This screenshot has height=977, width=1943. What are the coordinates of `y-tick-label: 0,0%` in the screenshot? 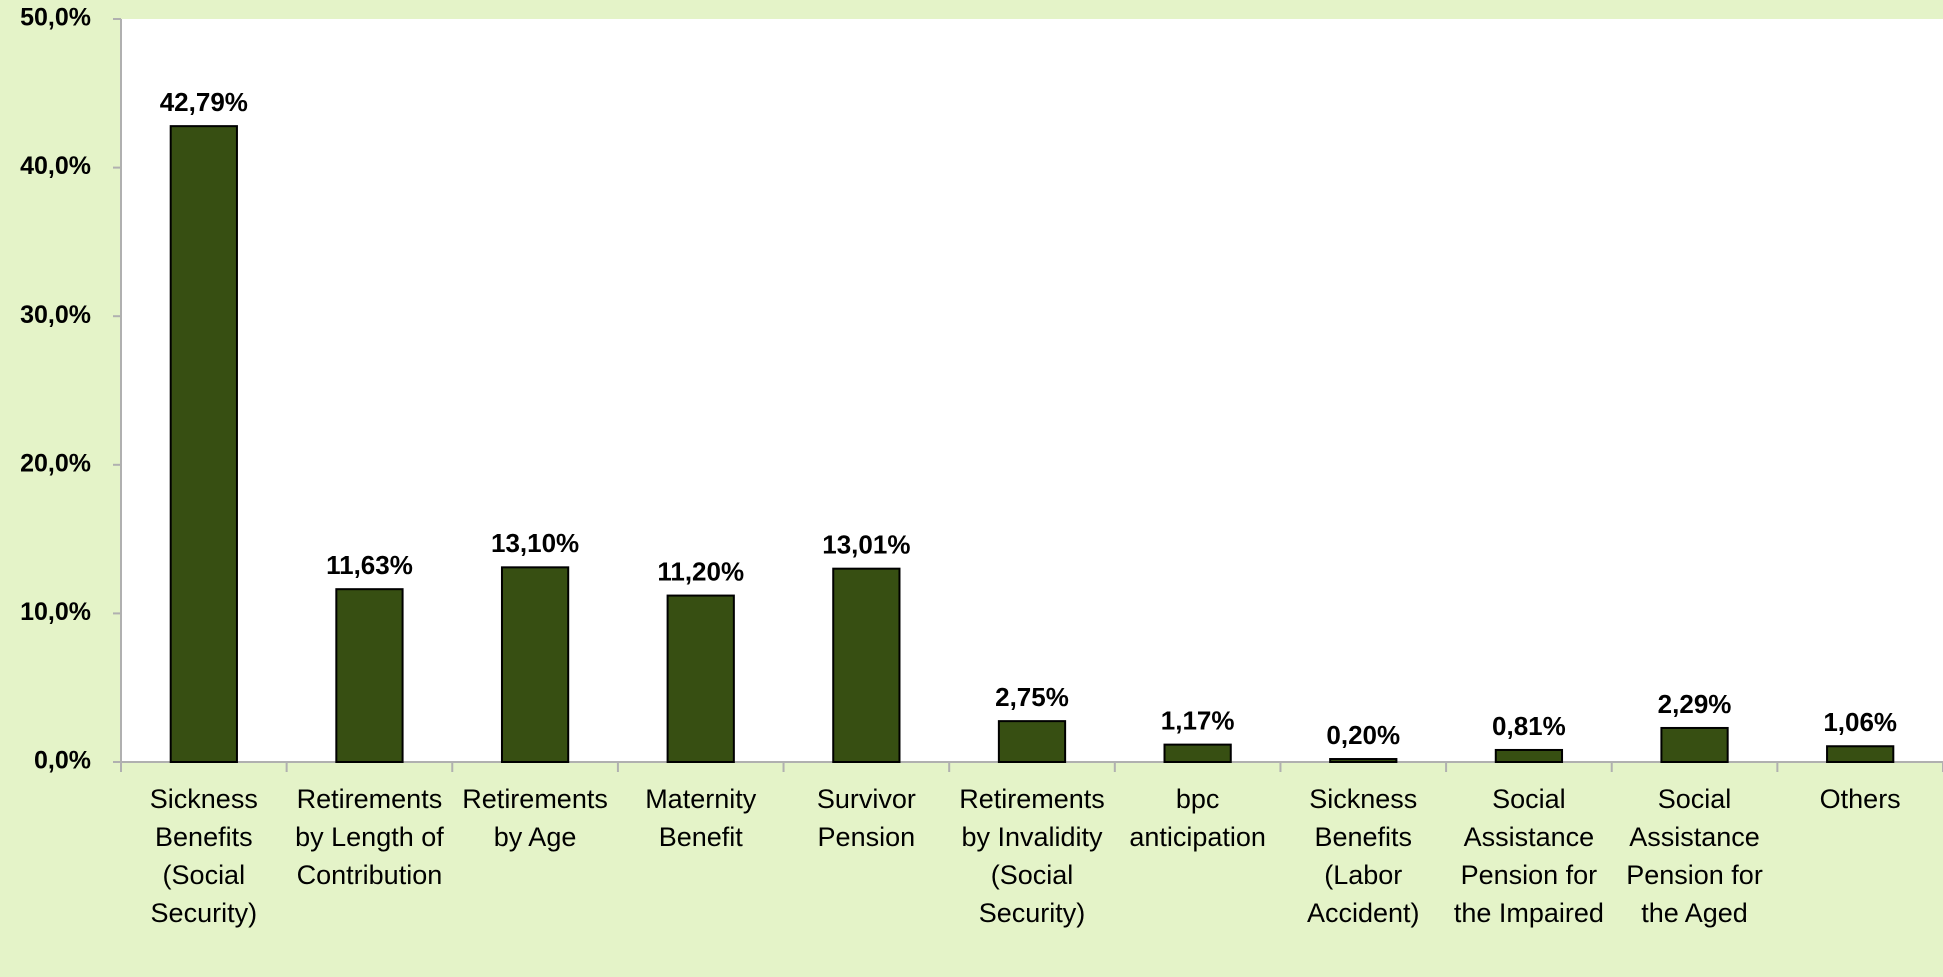 It's located at (62, 761).